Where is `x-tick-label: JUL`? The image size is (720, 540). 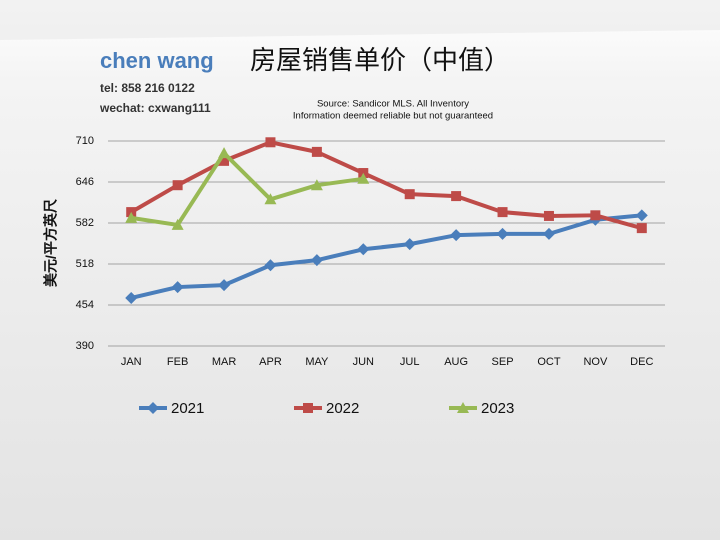 x-tick-label: JUL is located at coordinates (410, 362).